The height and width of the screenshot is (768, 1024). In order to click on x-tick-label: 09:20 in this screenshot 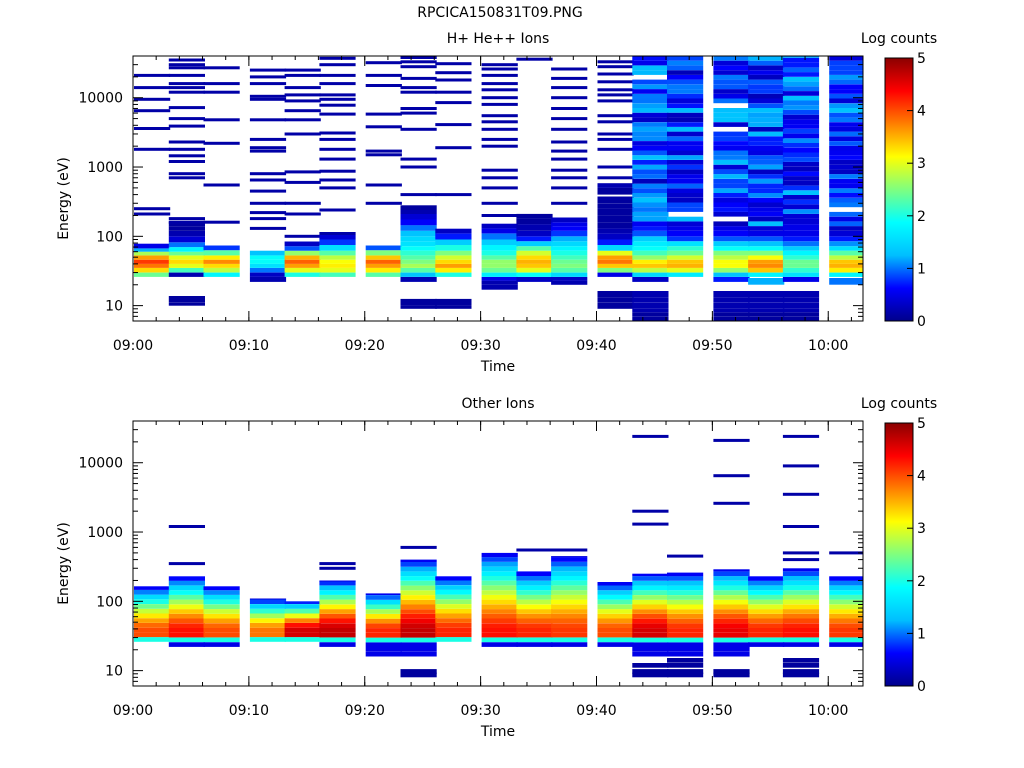, I will do `click(365, 711)`.